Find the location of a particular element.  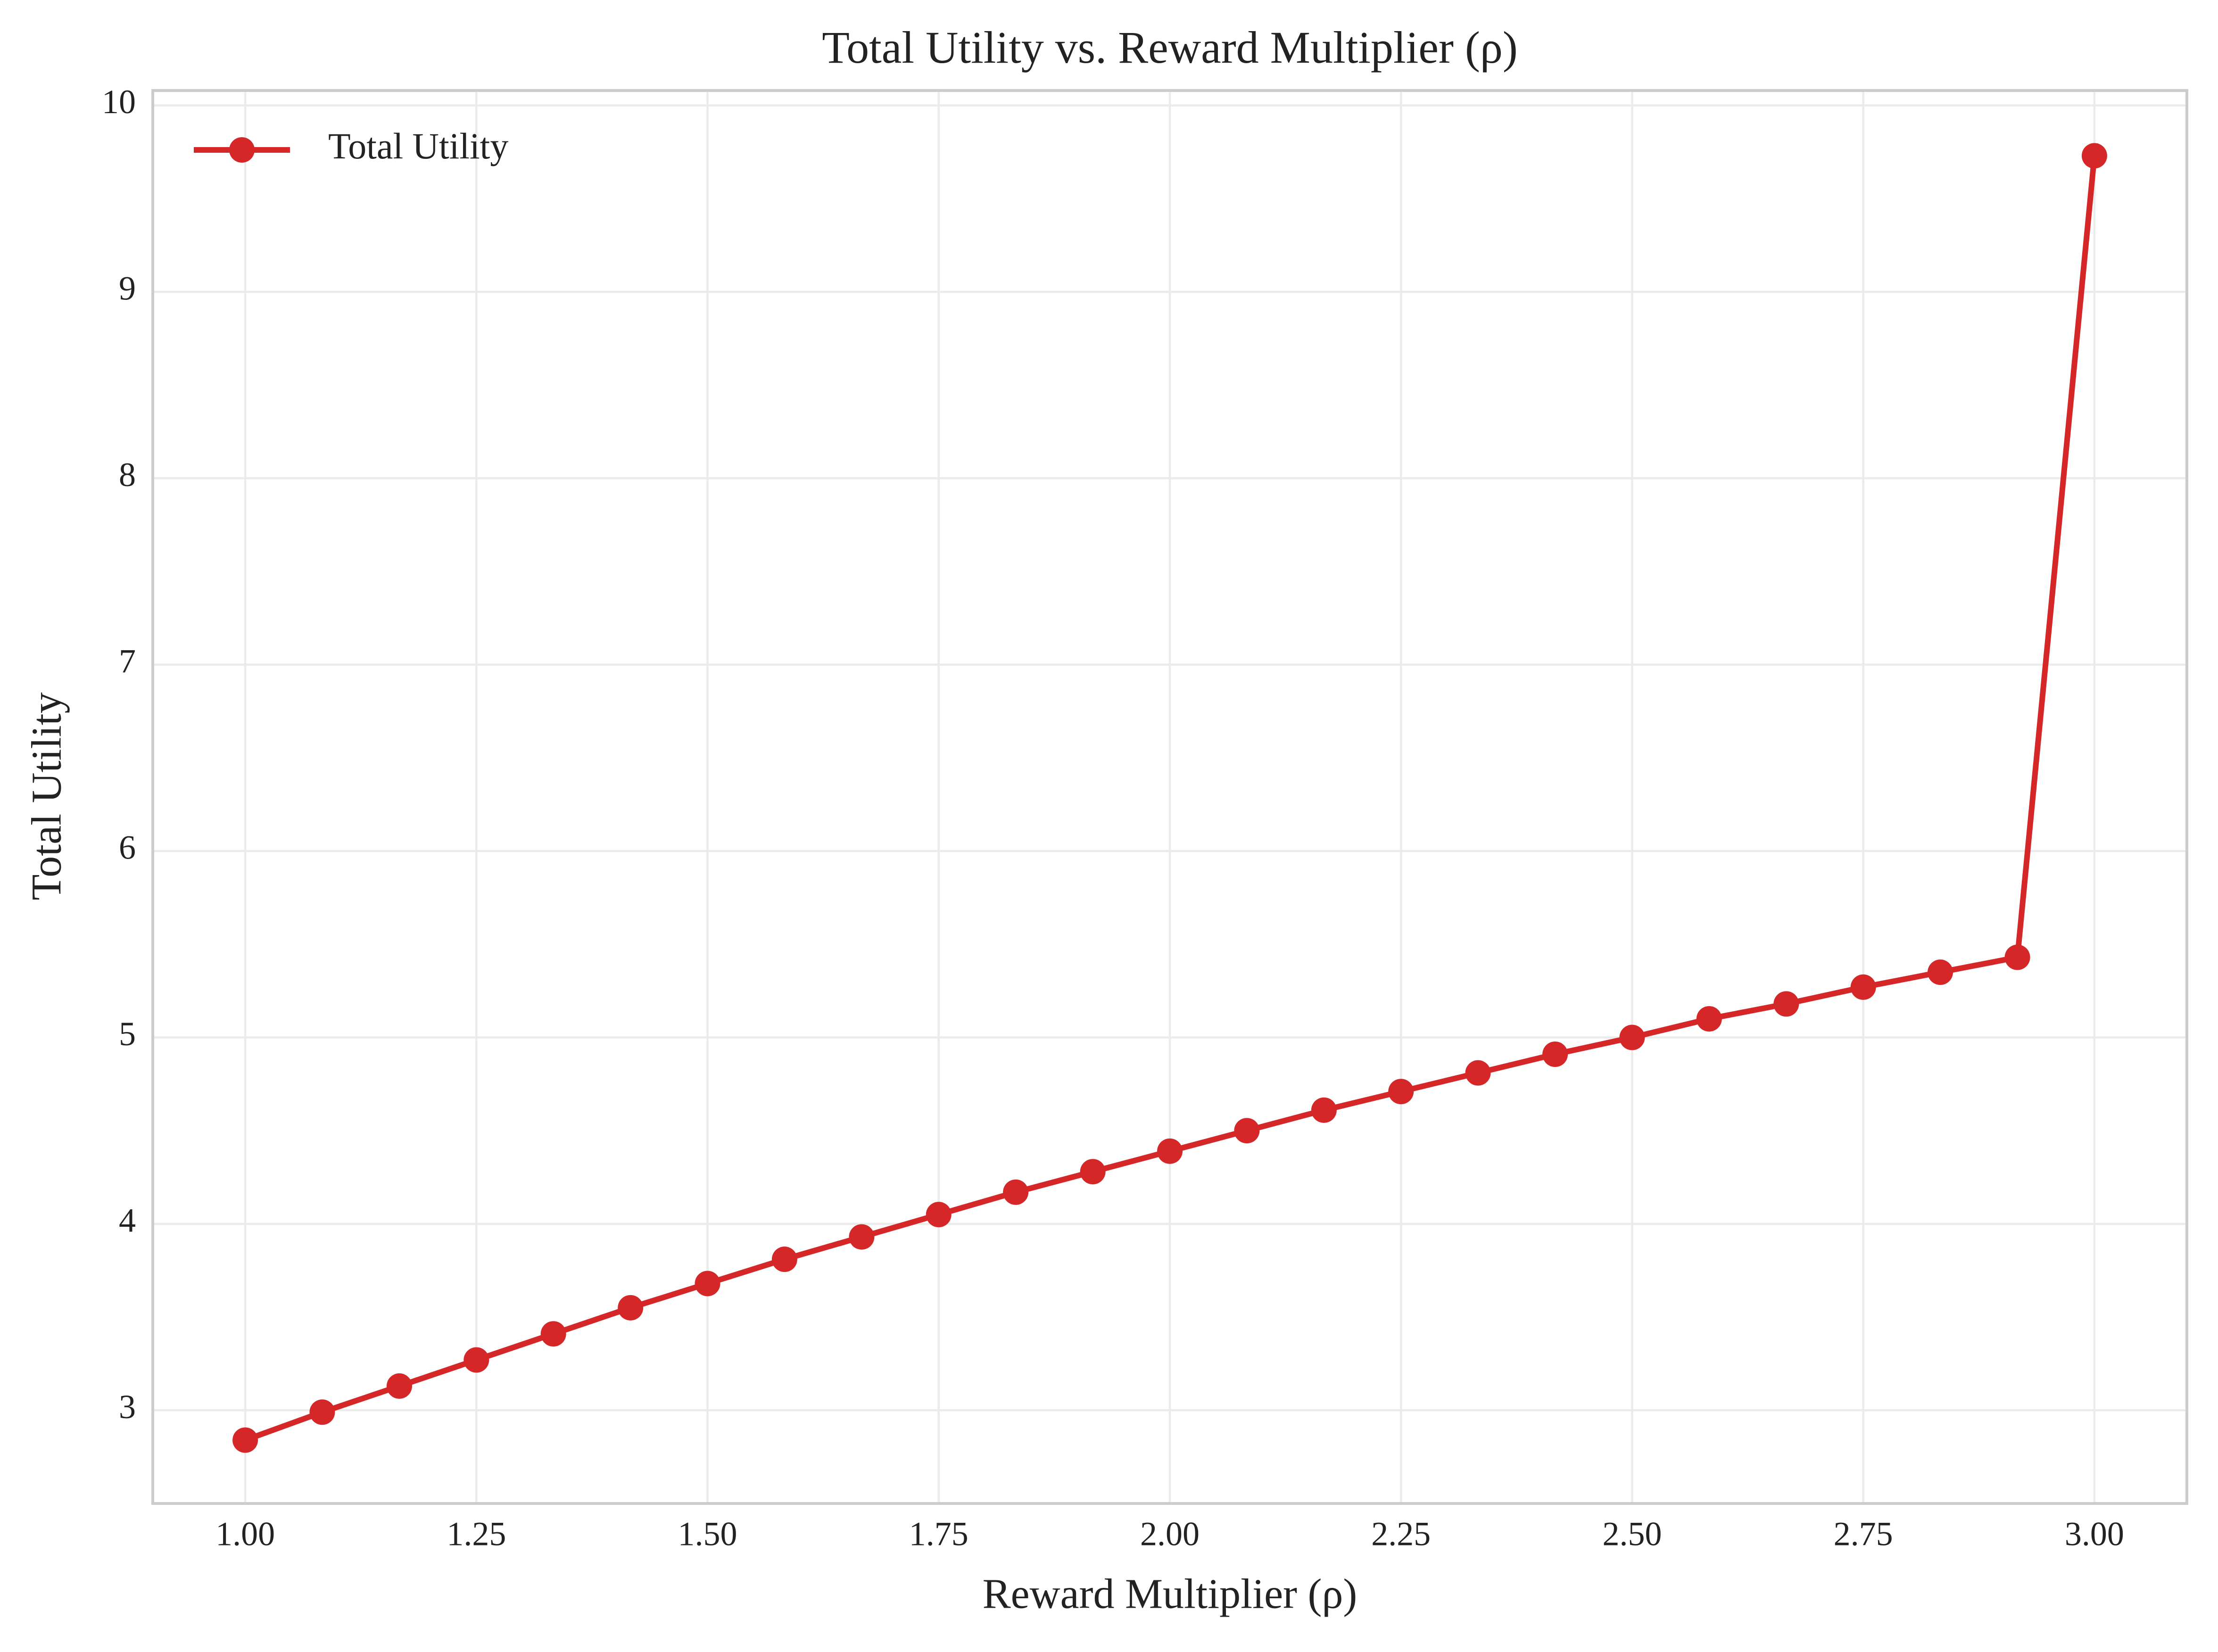

y-tick-label: 6 is located at coordinates (128, 848).